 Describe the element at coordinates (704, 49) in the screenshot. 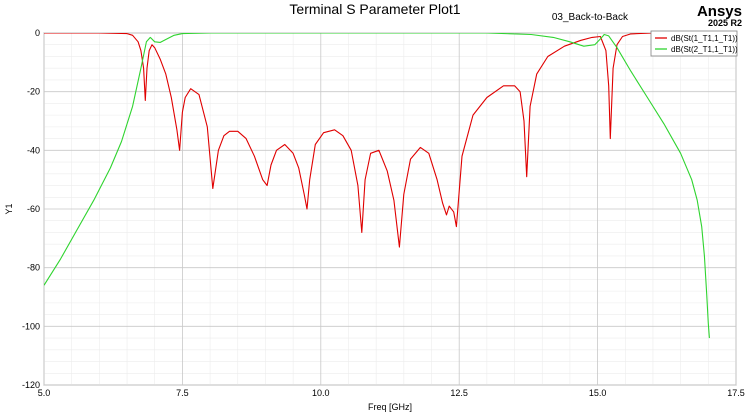

I see `legend-label-s21: dB(St(2_T1,1_T1))` at that location.